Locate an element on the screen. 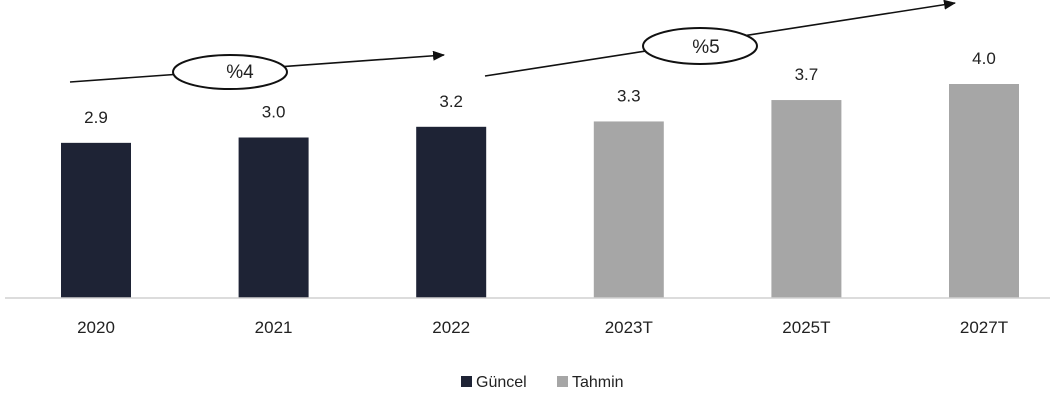  x-tick-label-2022: 2022 is located at coordinates (451, 327).